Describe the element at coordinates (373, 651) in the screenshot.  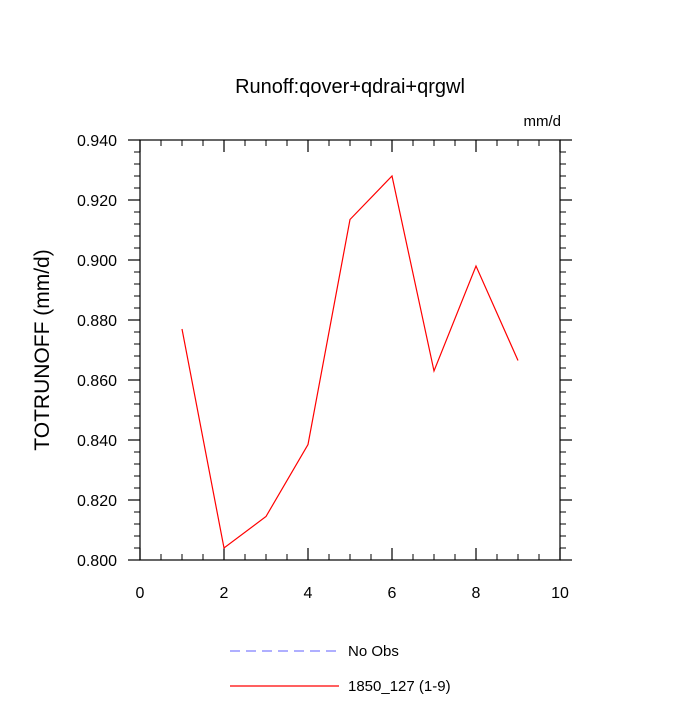
I see `legend-label: No Obs` at that location.